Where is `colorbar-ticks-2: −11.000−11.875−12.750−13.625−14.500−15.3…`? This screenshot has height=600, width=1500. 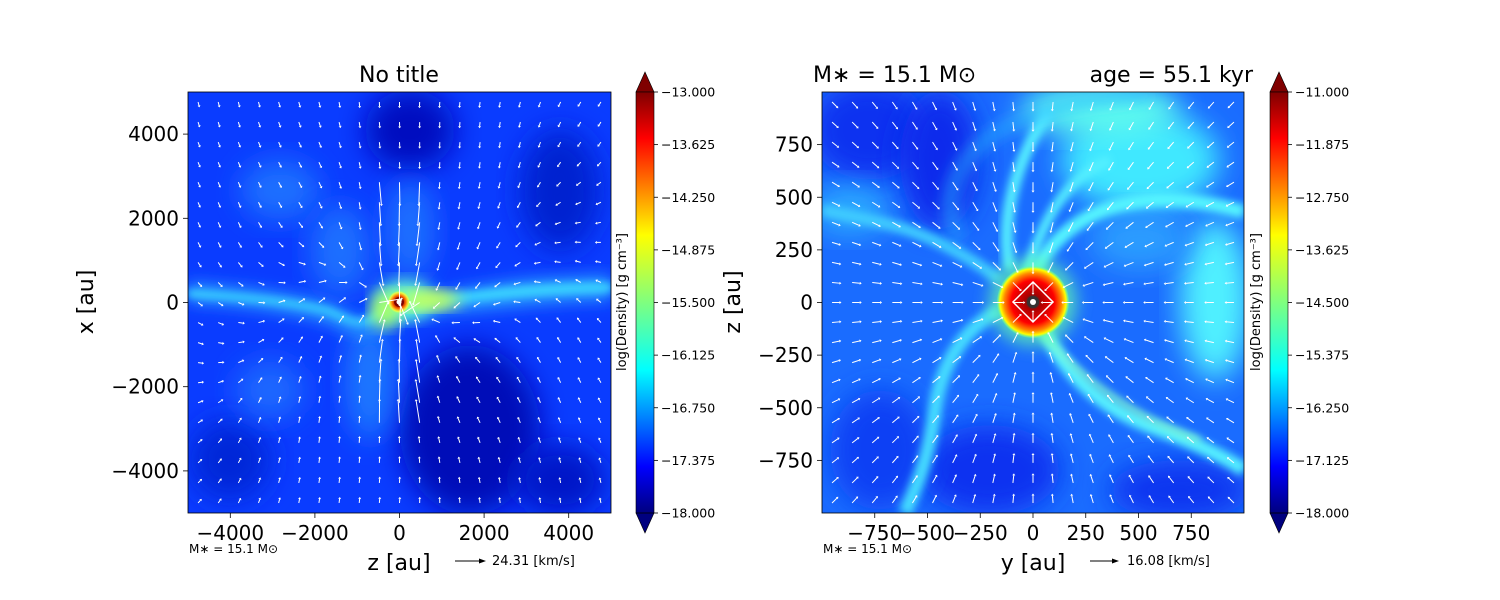 colorbar-ticks-2: −11.000−11.875−12.750−13.625−14.500−15.3… is located at coordinates (1318, 303).